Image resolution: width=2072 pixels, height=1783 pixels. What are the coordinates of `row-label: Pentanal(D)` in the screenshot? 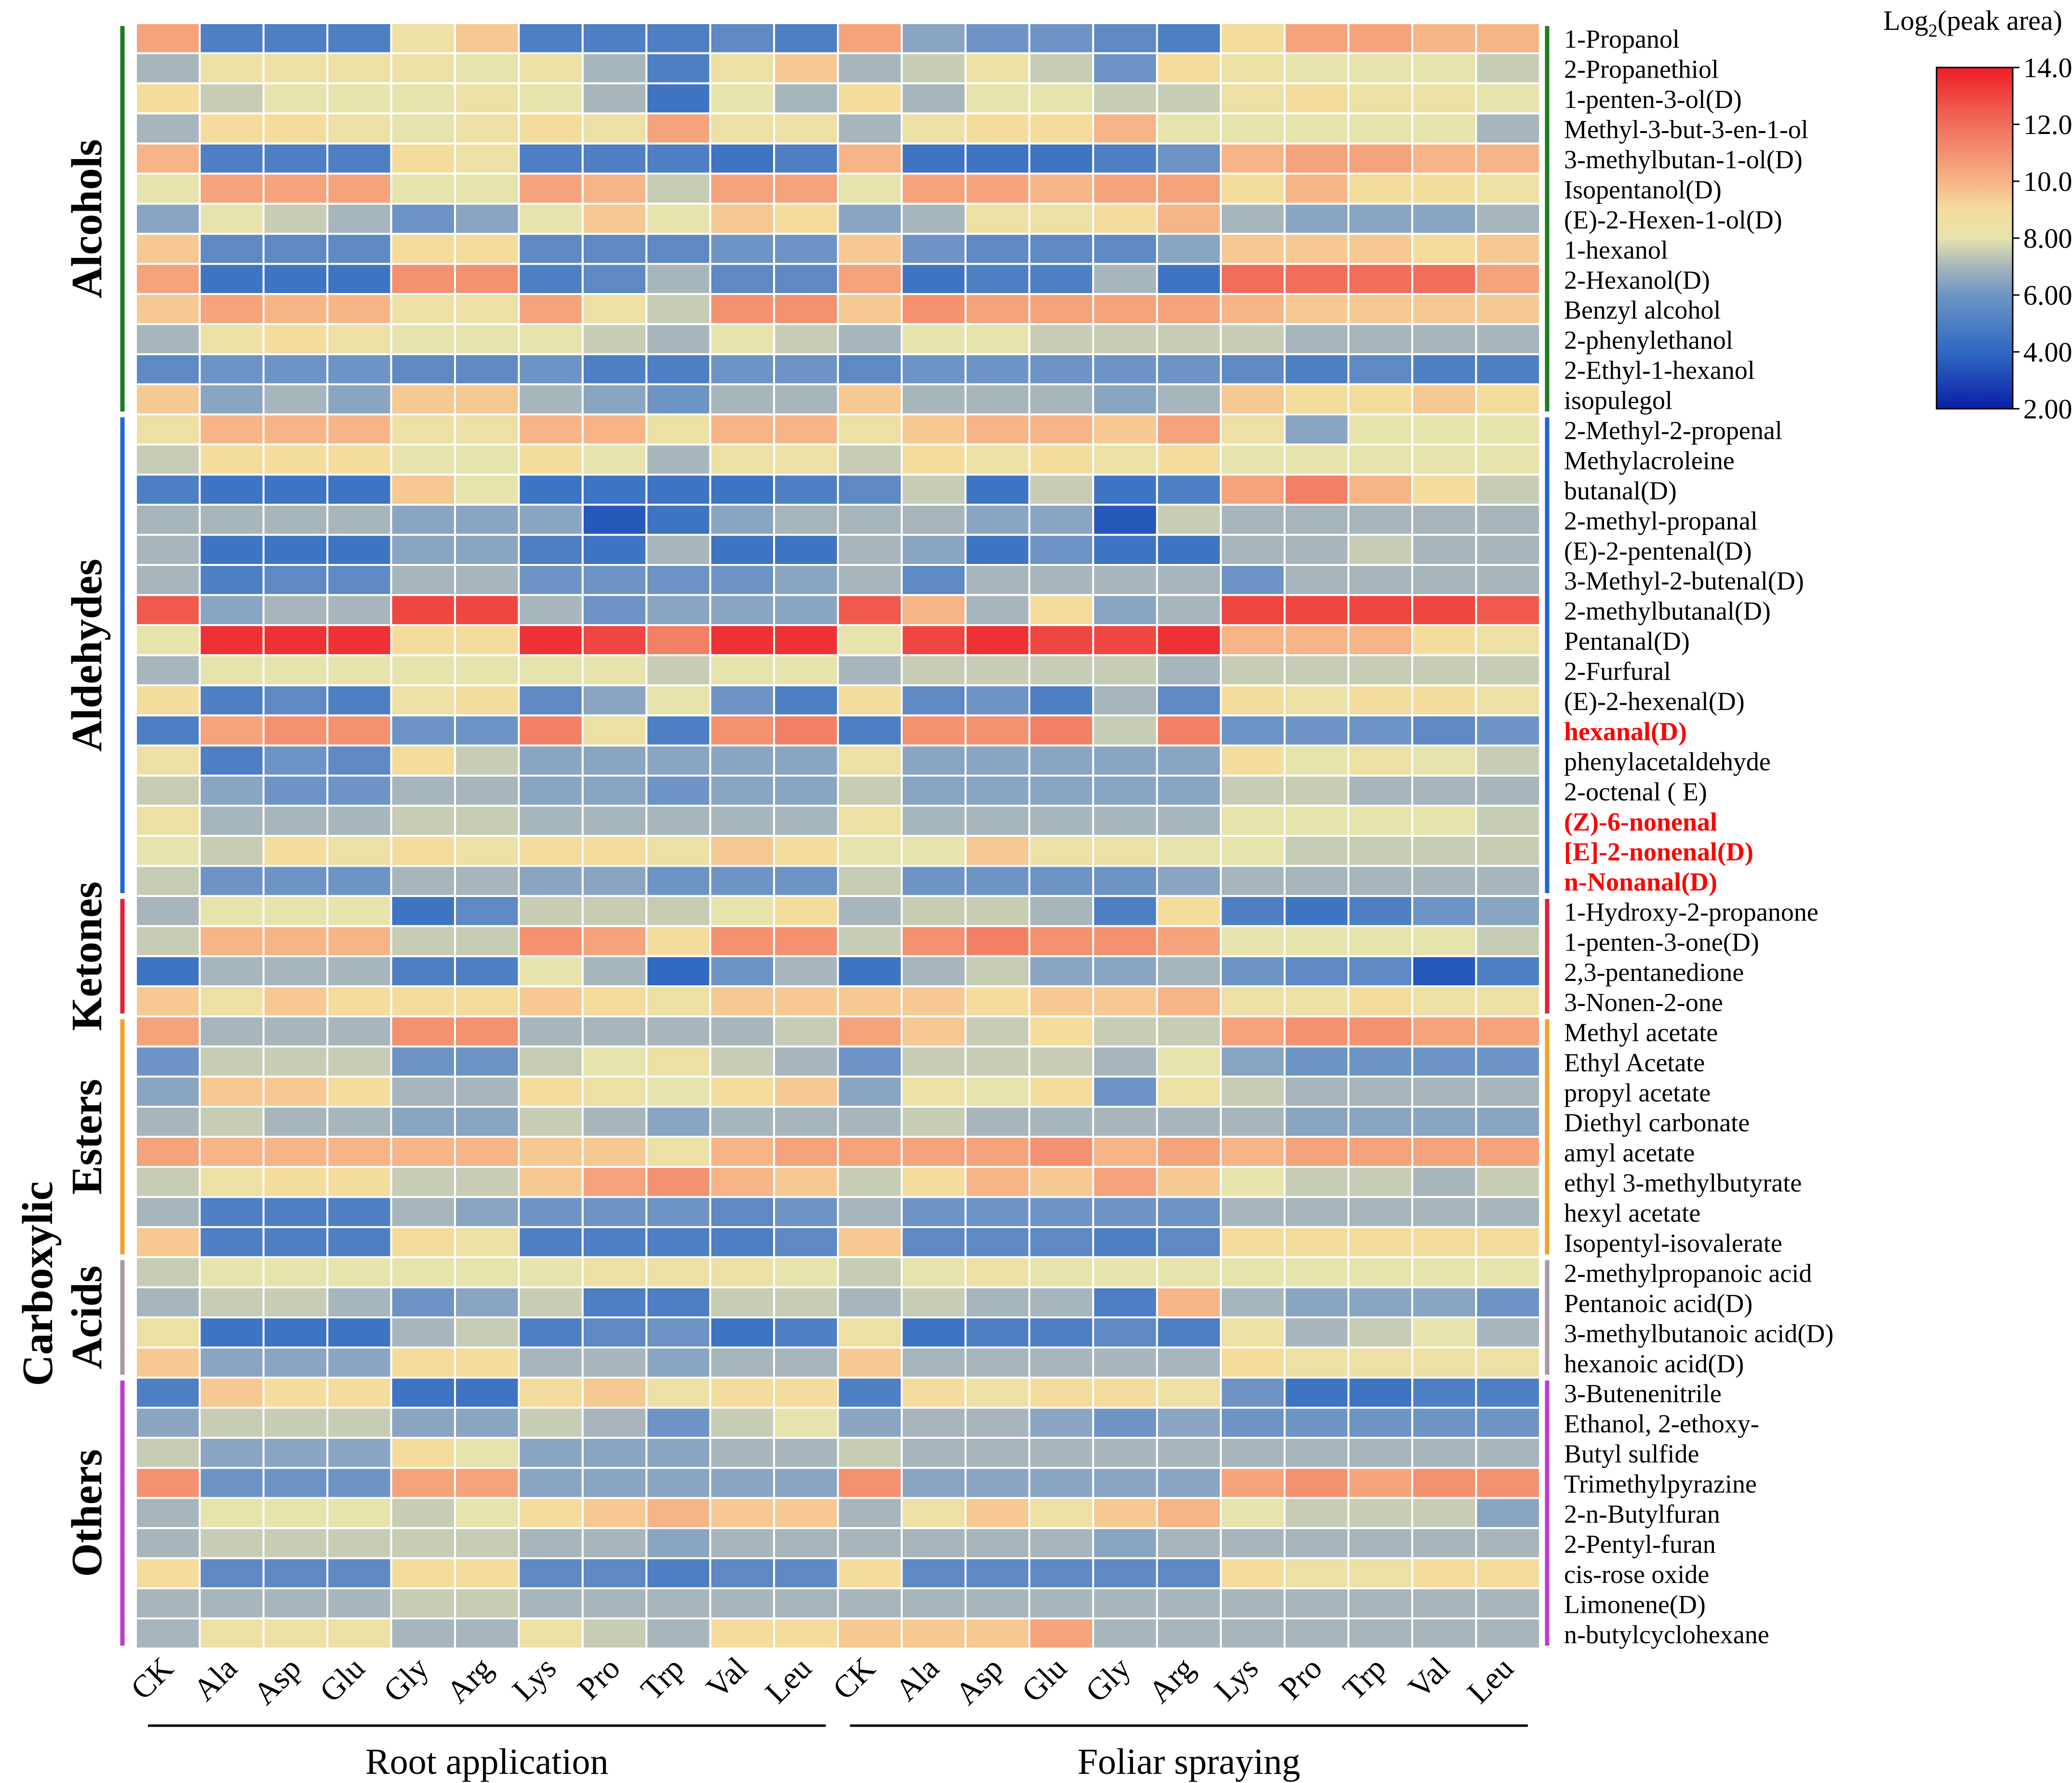 It's located at (1627, 641).